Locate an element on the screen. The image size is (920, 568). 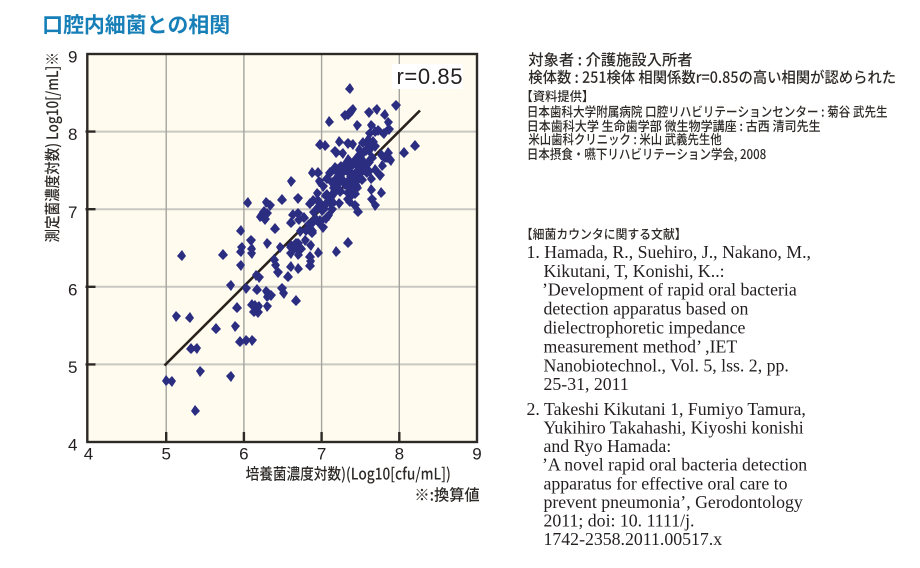
svg-text: and Ryo Hamada: is located at coordinates (608, 446).